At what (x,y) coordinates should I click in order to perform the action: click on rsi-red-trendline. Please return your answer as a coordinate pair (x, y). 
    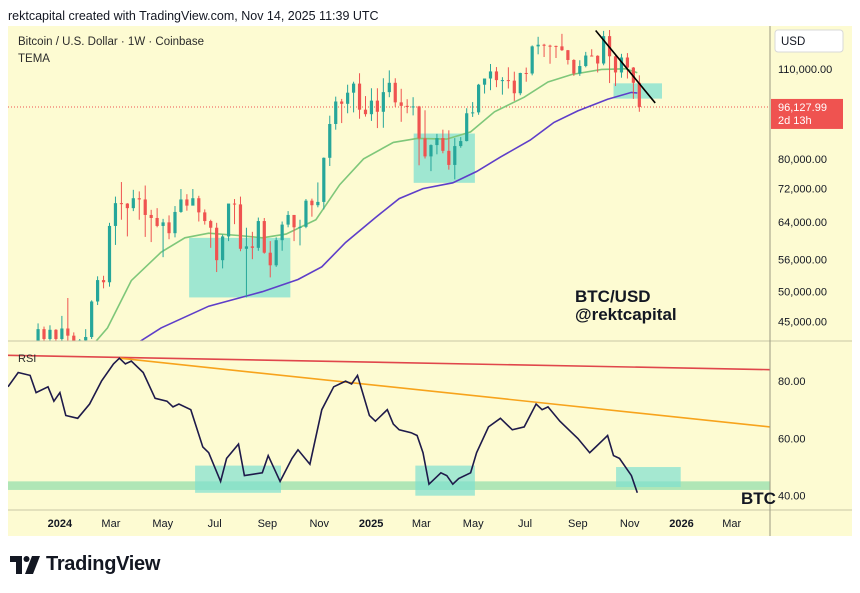
    Looking at the image, I should click on (389, 362).